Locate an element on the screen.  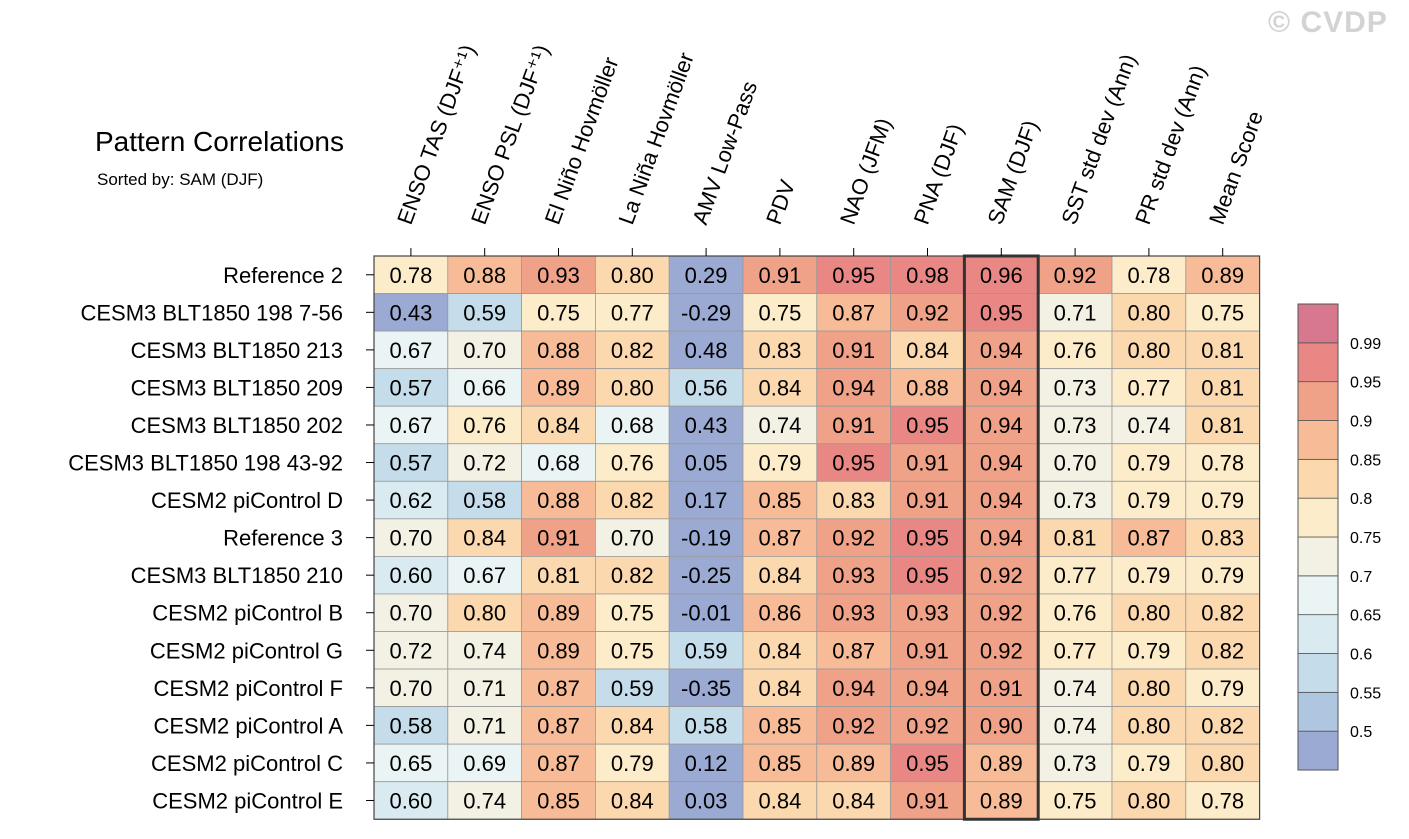
chart-subtitle: Sorted by: SAM (DJF) is located at coordinates (180, 179).